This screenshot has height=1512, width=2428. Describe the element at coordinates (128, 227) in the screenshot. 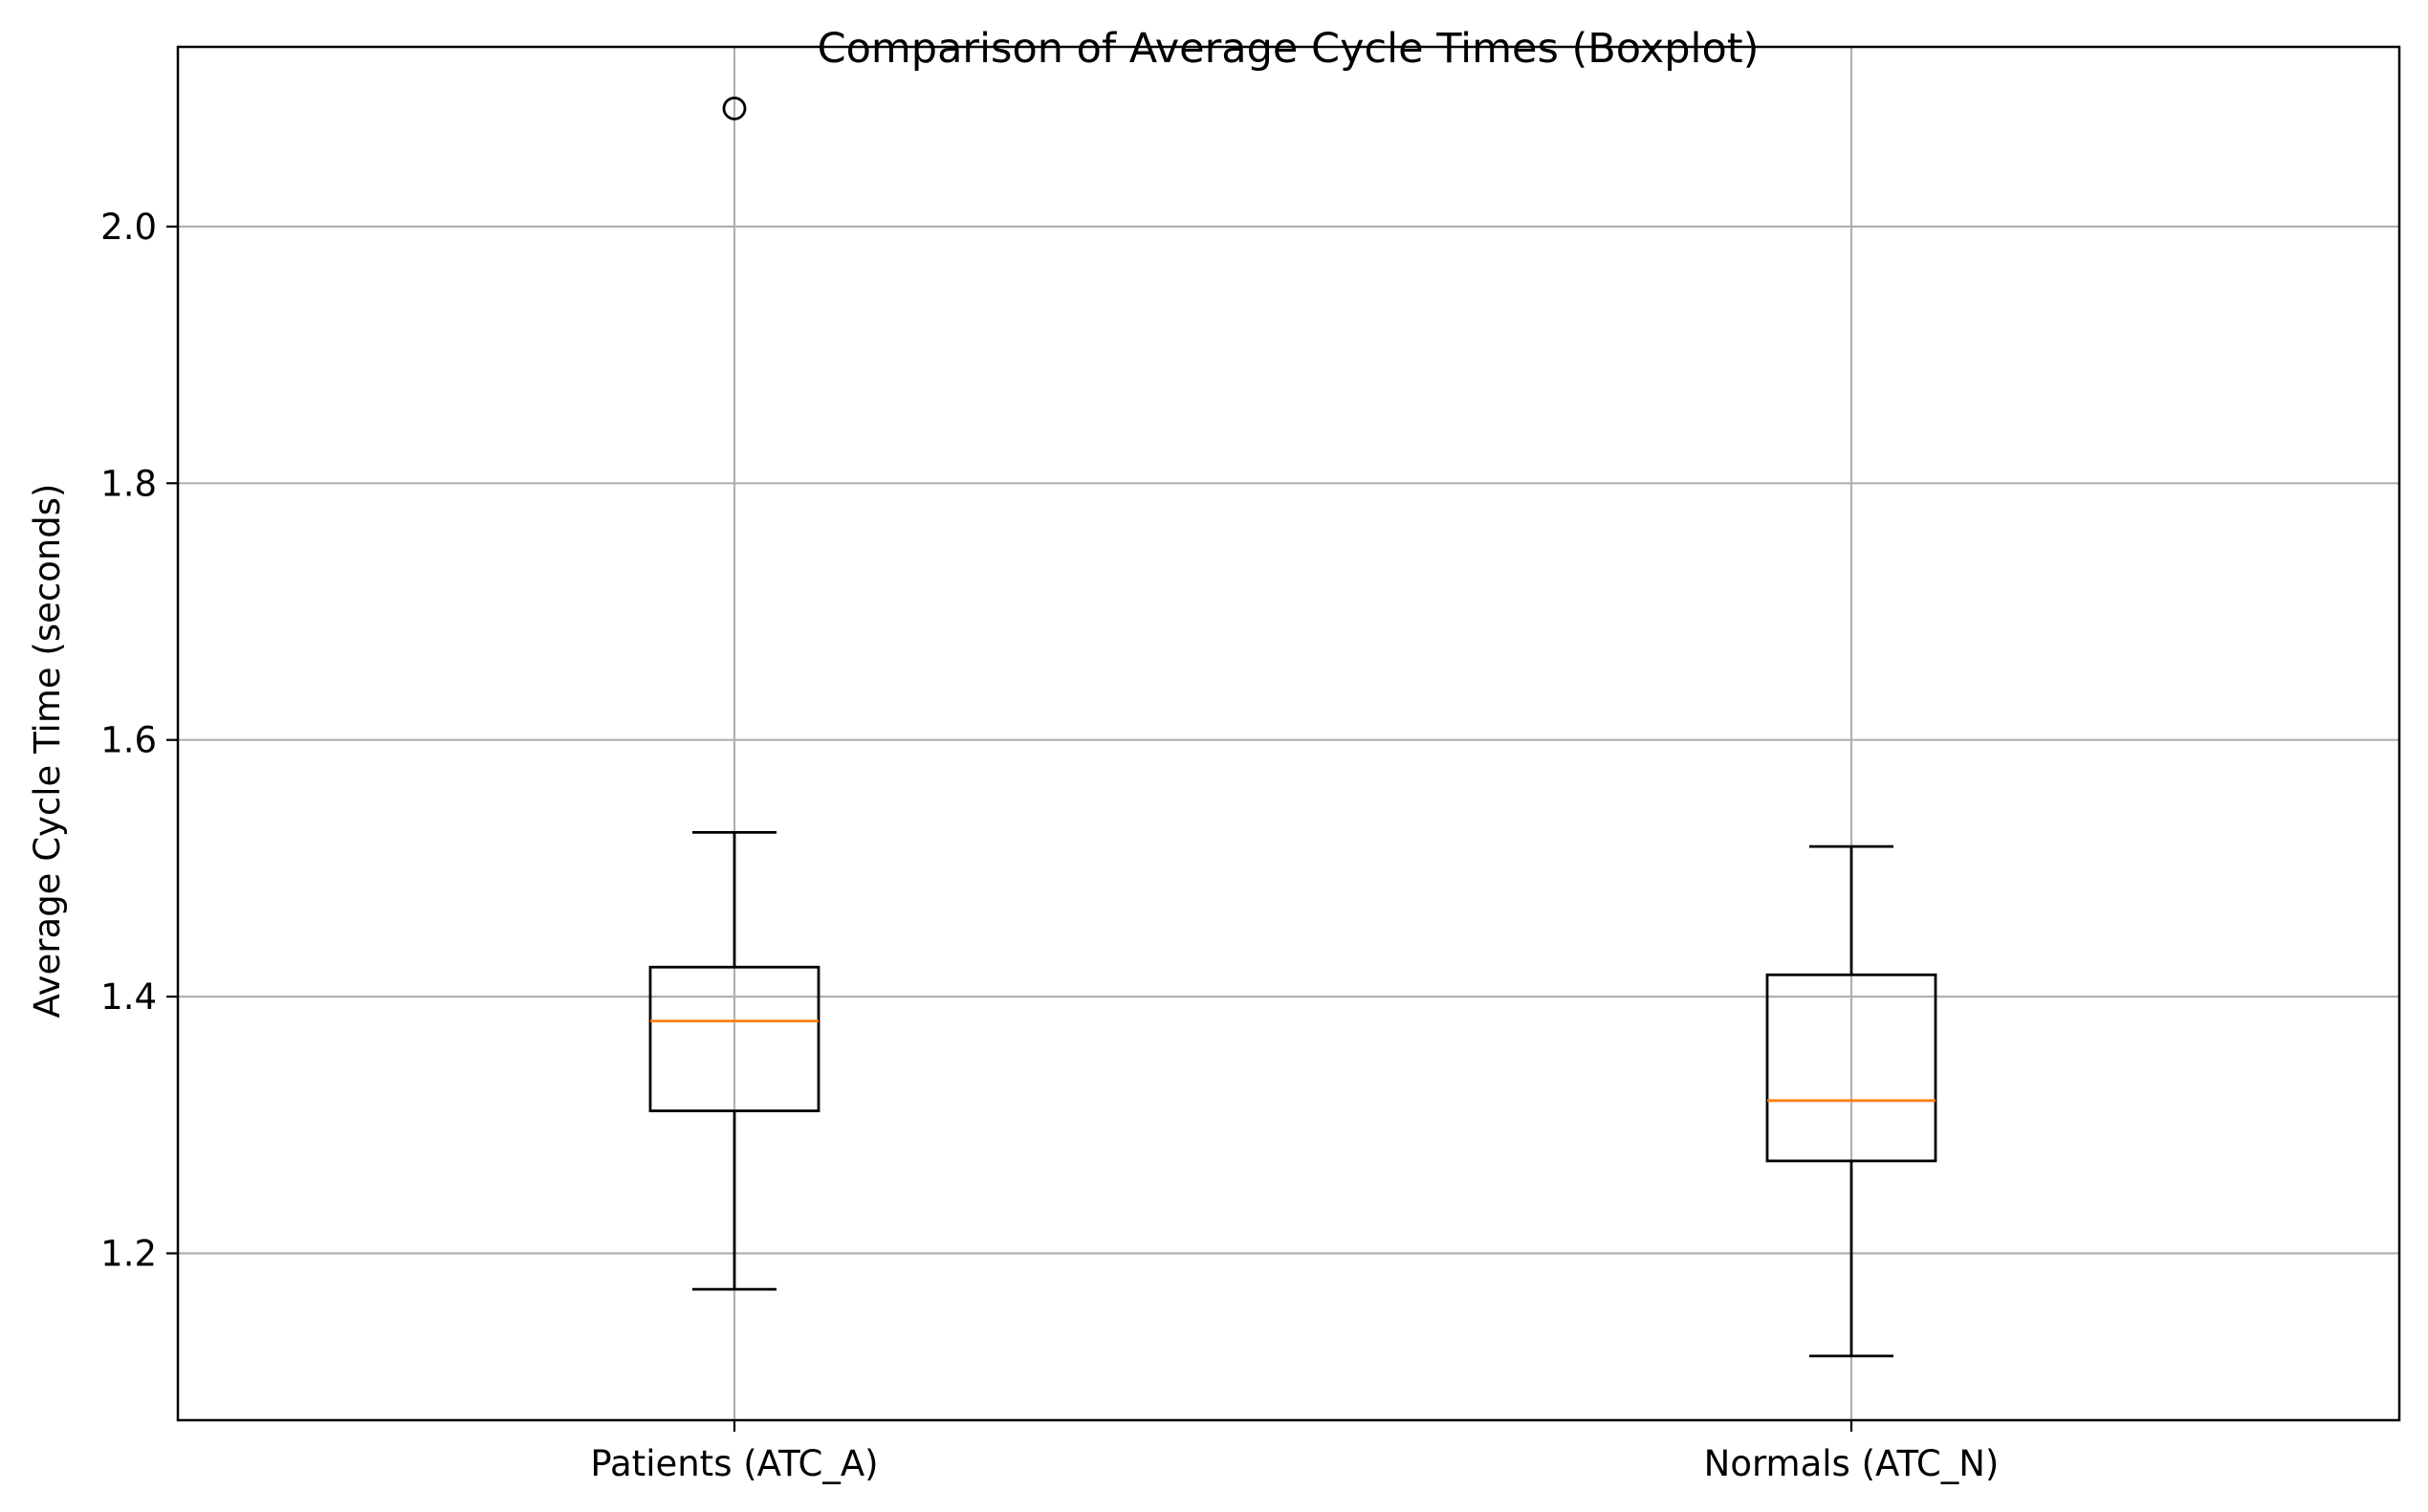

I see `y-tick-label: 2.0` at that location.